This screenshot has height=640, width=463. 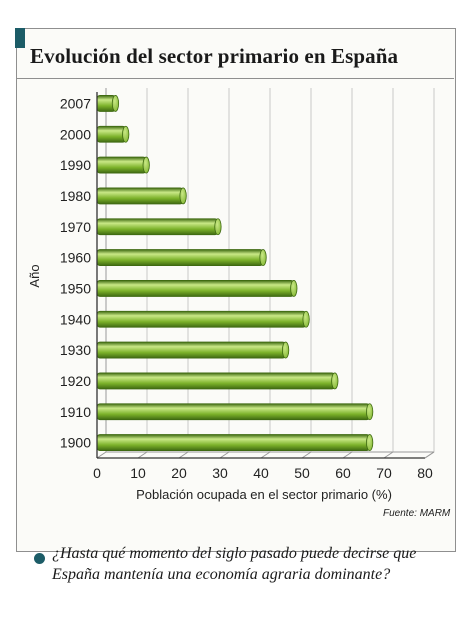 What do you see at coordinates (75, 350) in the screenshot?
I see `y-tick-label: 1930` at bounding box center [75, 350].